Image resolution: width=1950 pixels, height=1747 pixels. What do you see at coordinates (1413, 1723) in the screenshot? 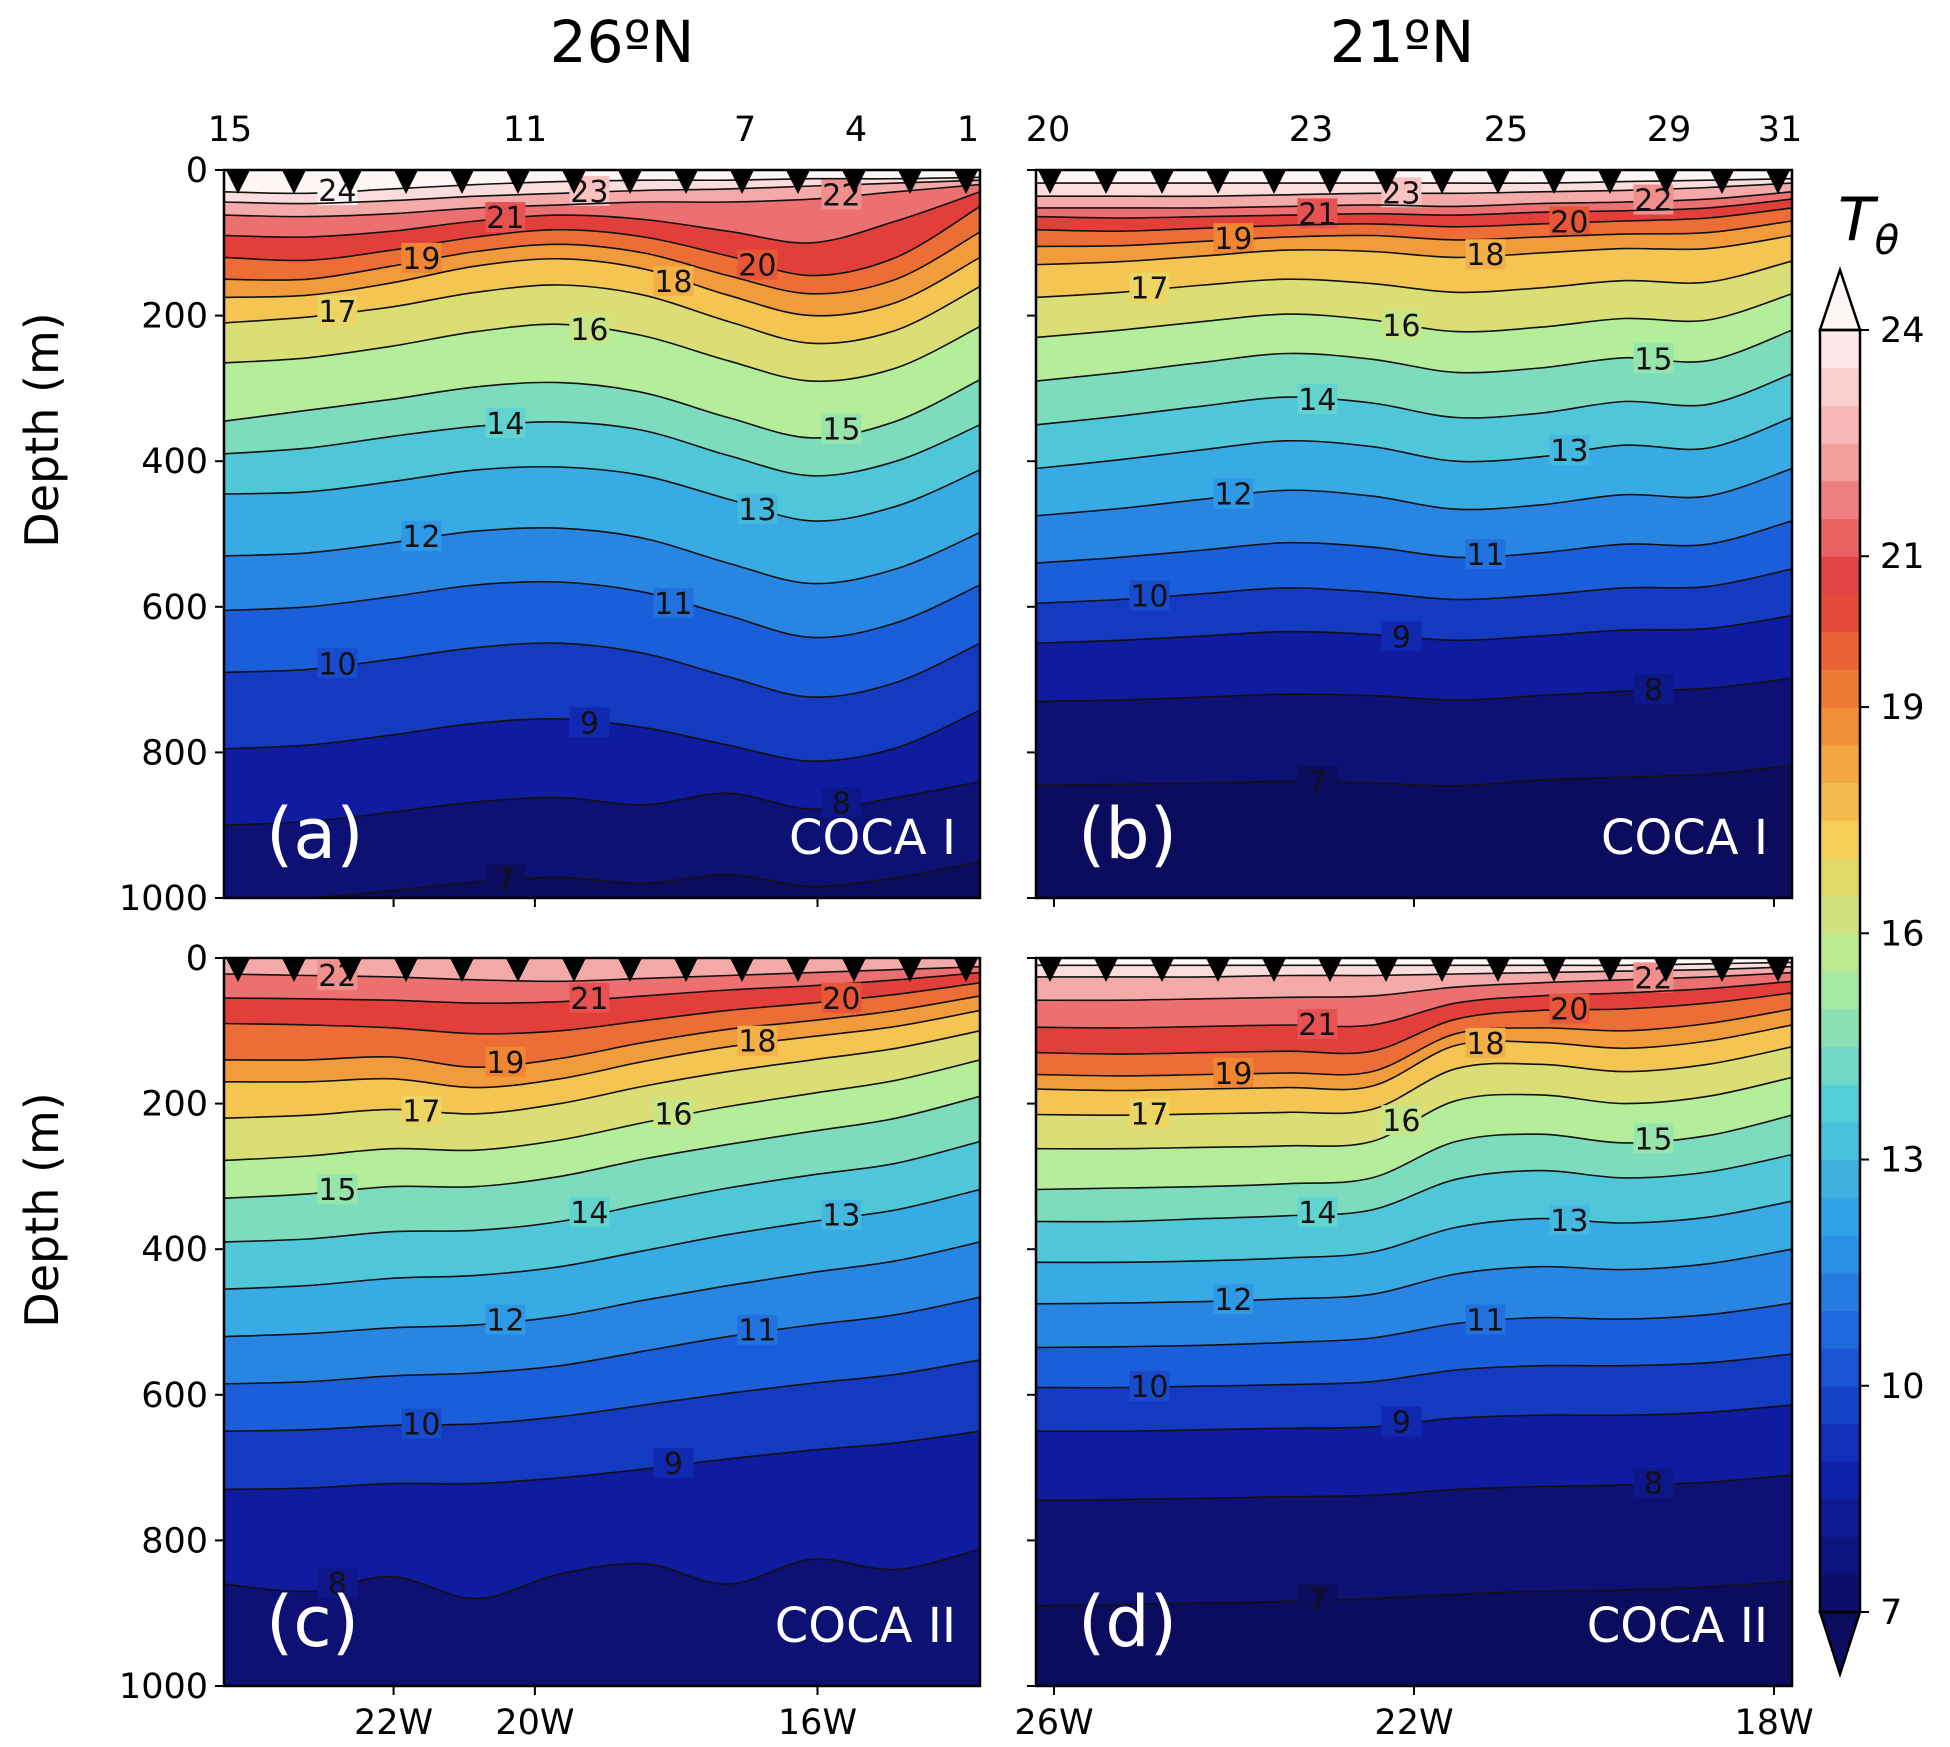
I see `x-tick-label: 22W` at bounding box center [1413, 1723].